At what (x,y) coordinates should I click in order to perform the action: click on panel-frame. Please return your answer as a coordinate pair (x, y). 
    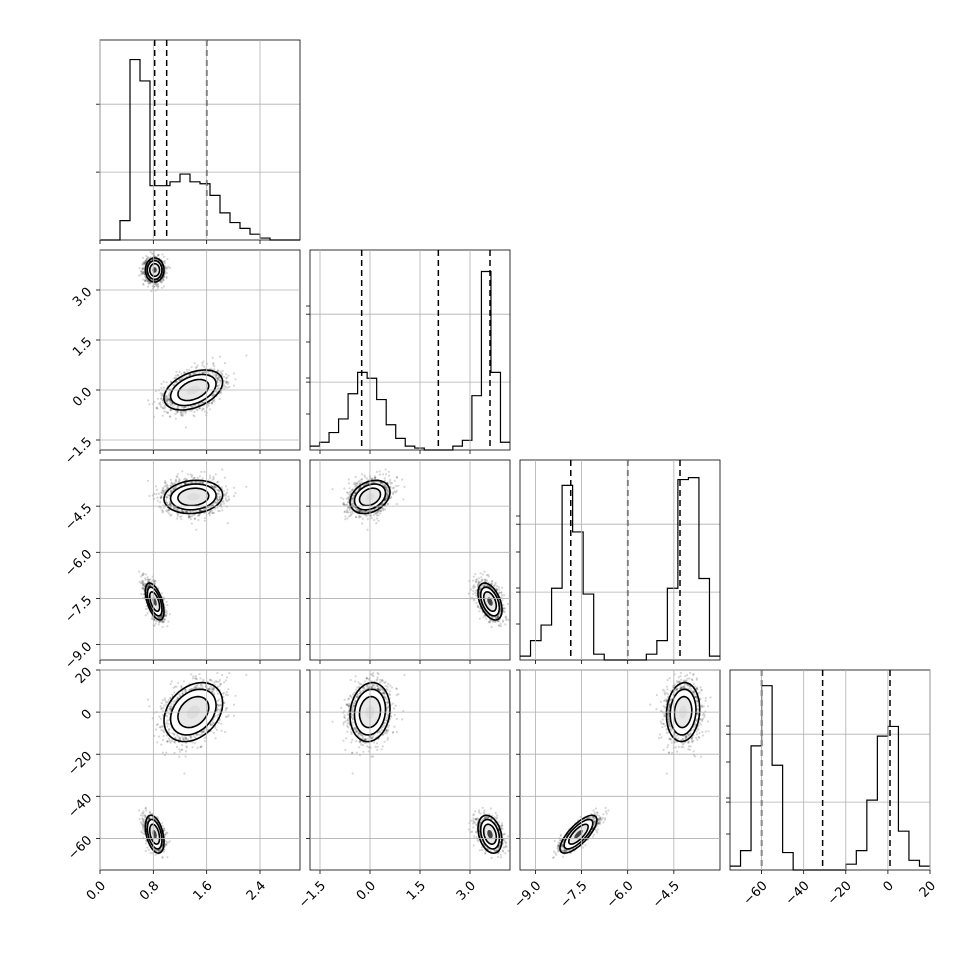
    Looking at the image, I should click on (200, 350).